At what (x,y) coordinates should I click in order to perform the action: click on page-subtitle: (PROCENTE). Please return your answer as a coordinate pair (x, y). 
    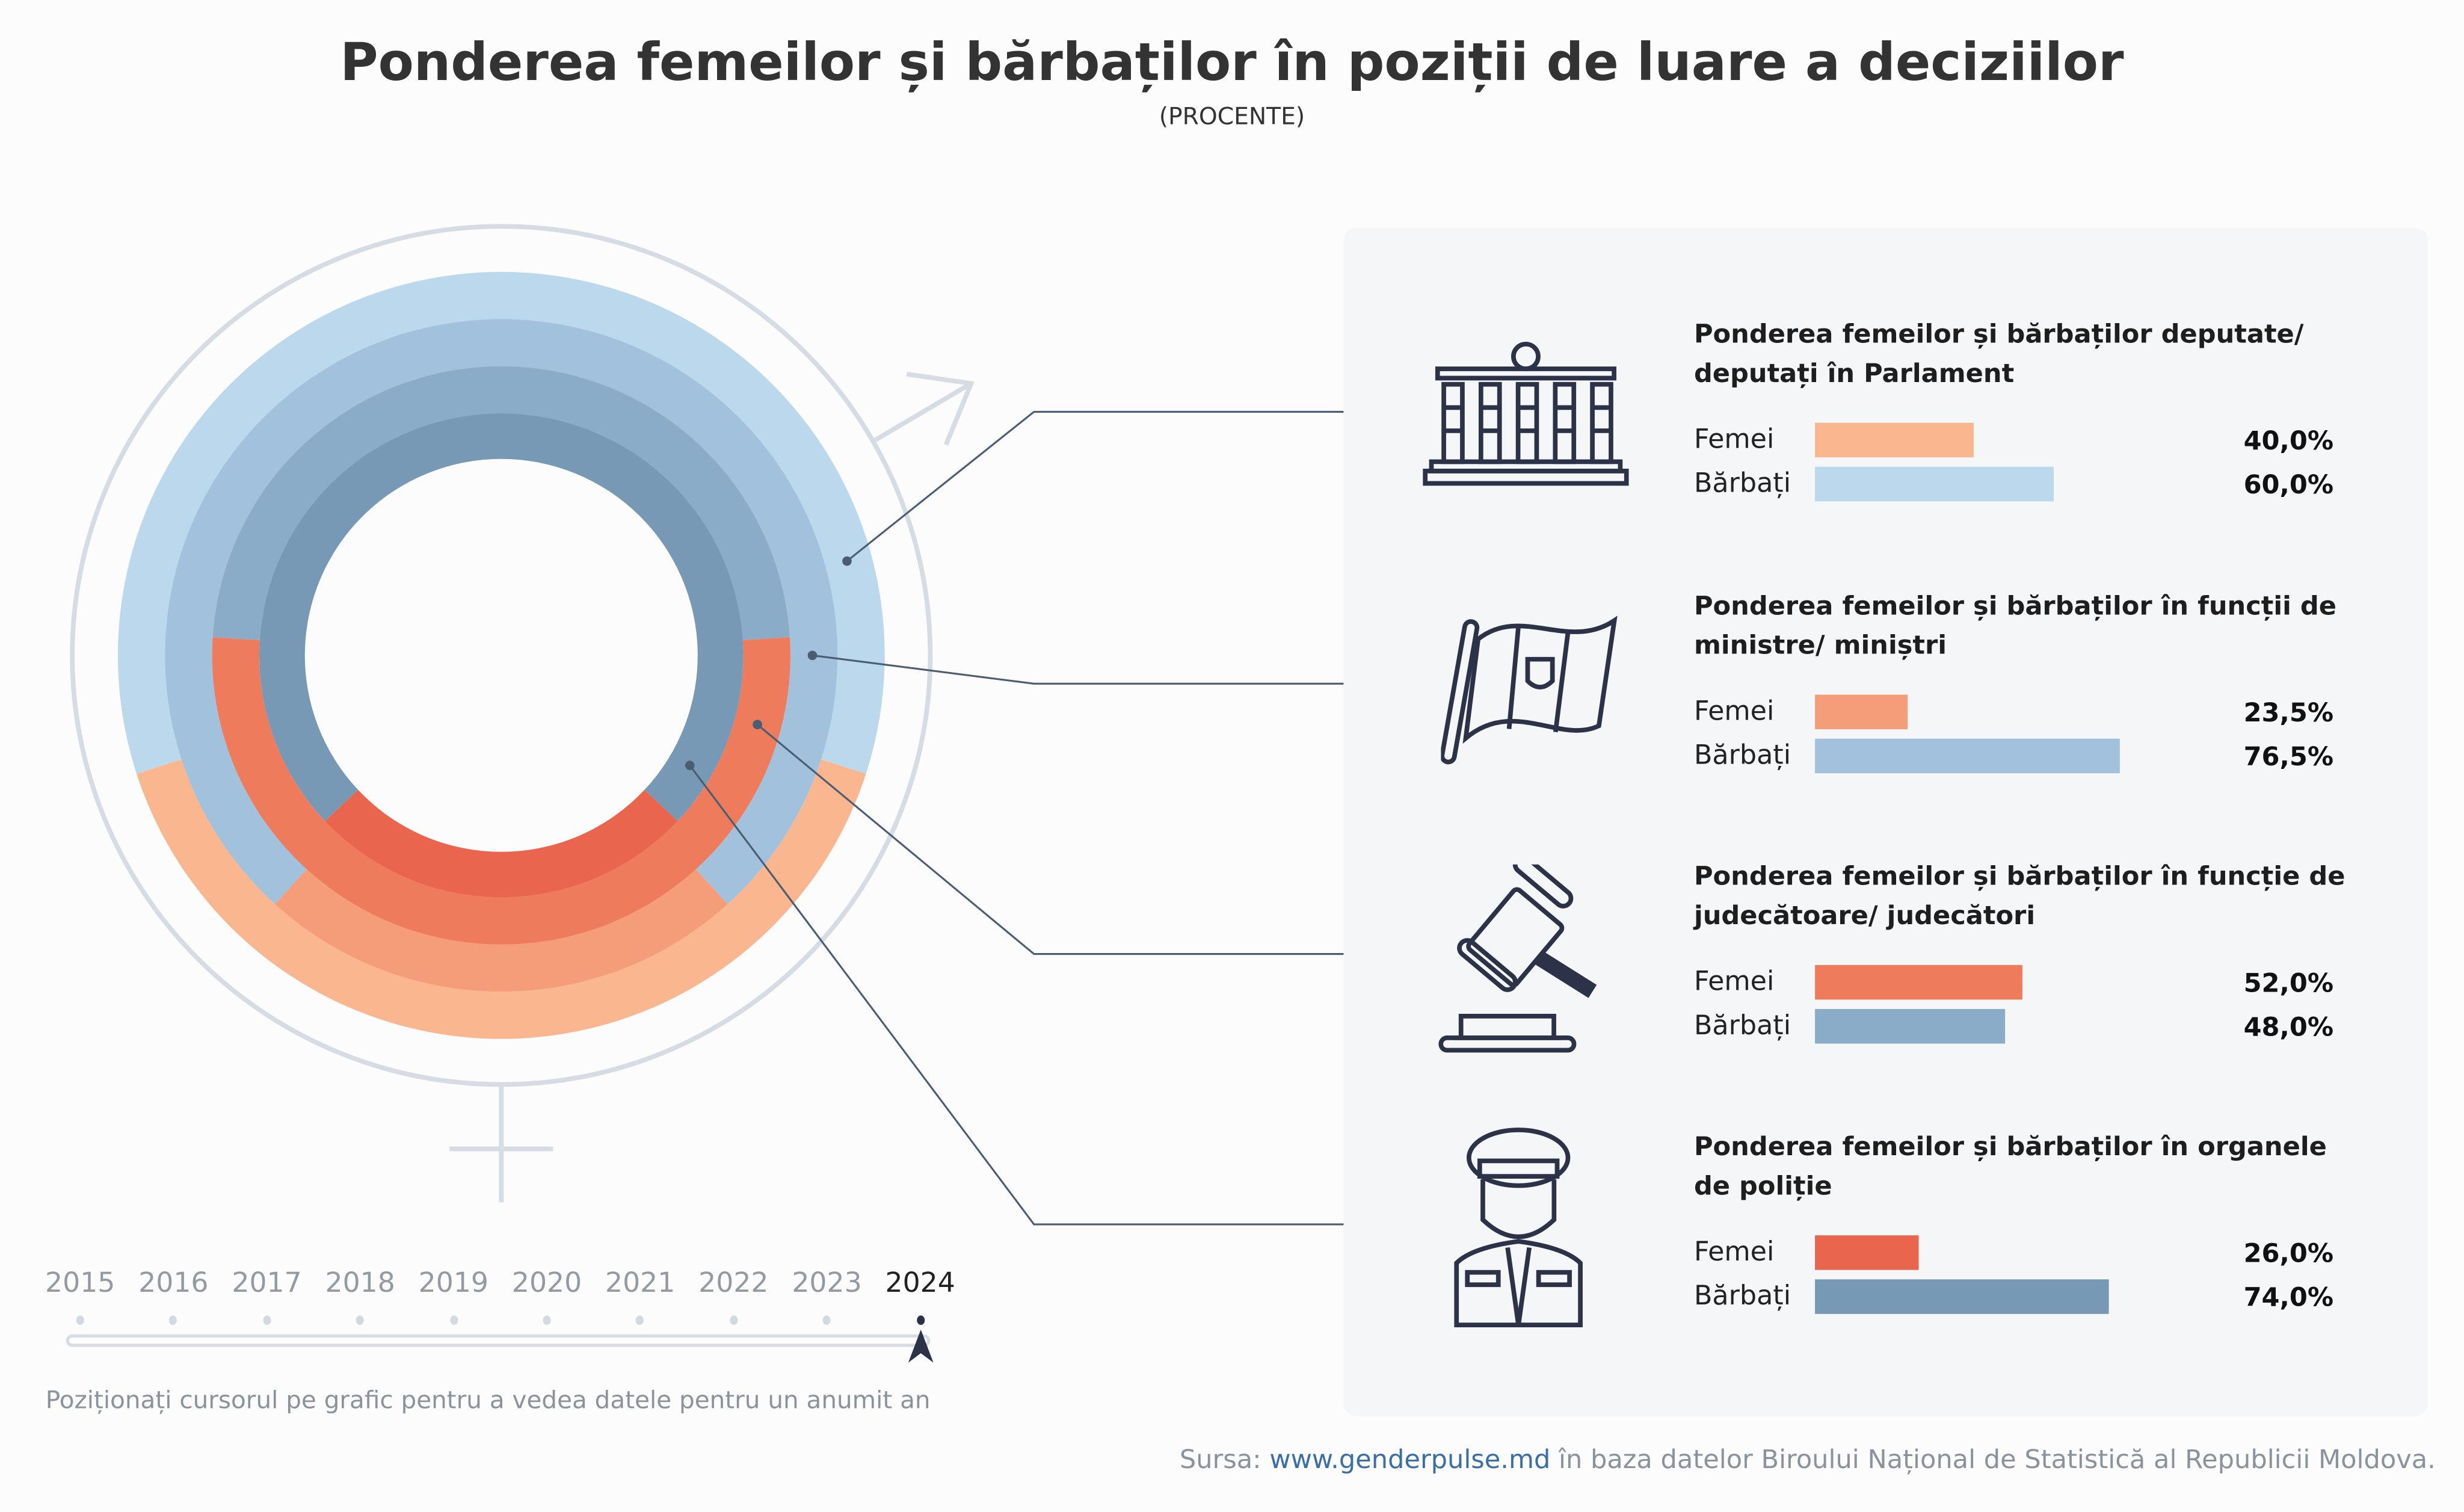
    Looking at the image, I should click on (1232, 116).